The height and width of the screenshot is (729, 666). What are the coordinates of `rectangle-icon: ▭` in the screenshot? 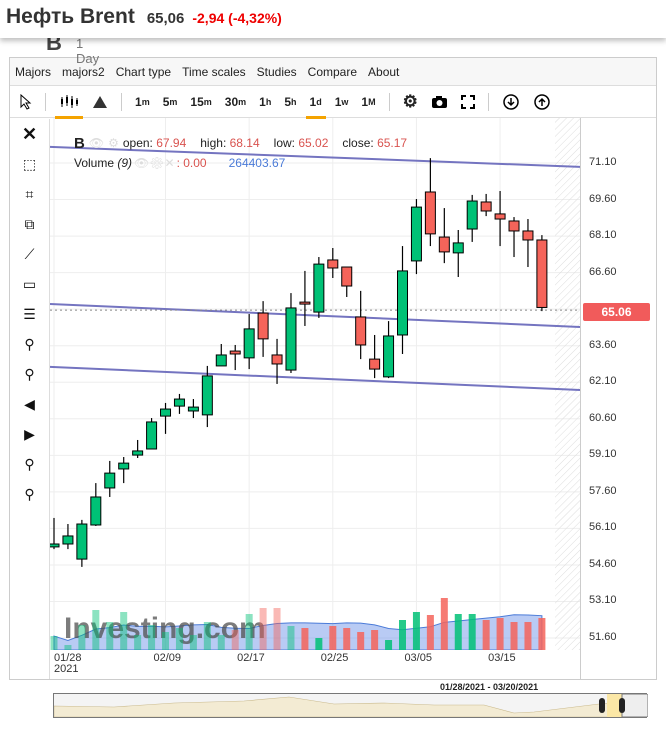 It's located at (29, 283).